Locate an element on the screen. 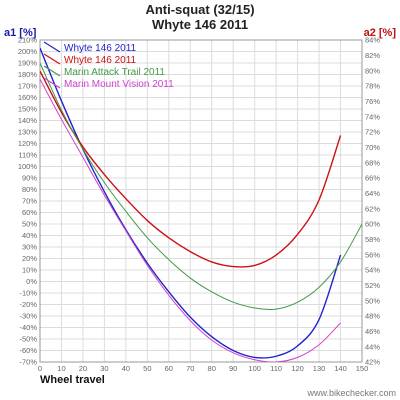 The height and width of the screenshot is (400, 400). y-right-tick-label: 72% is located at coordinates (372, 132).